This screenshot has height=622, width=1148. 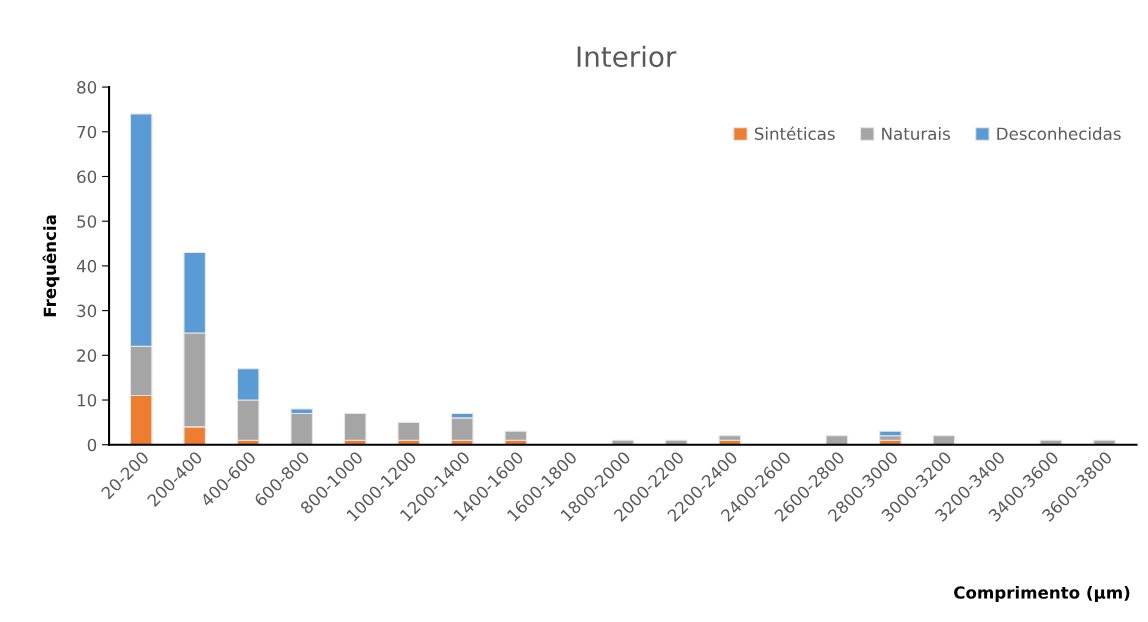 What do you see at coordinates (1059, 134) in the screenshot?
I see `legend-label: Desconhecidas` at bounding box center [1059, 134].